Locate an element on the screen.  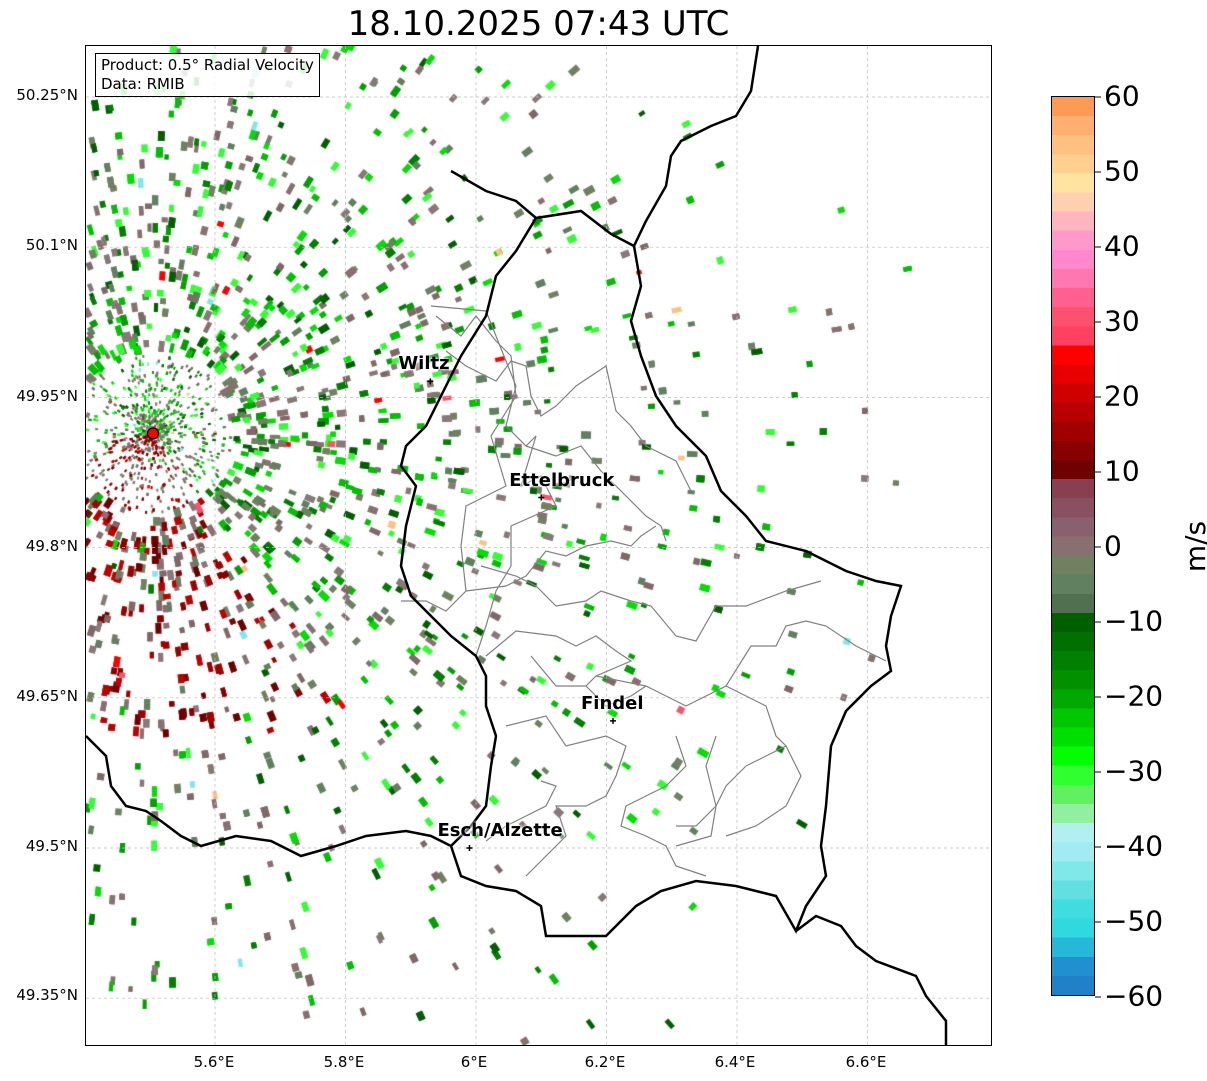
lon-tick: 6.4°E is located at coordinates (735, 1062).